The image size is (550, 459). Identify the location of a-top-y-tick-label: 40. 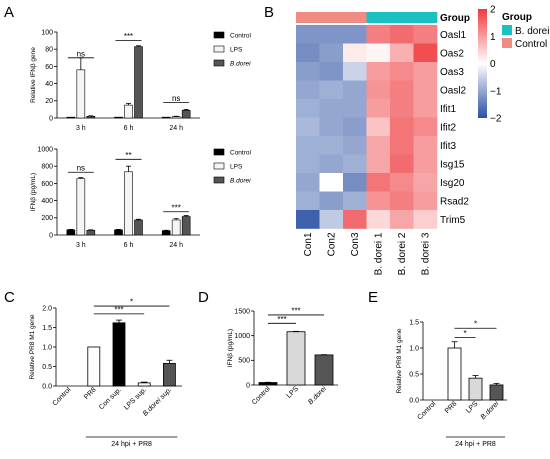
(49, 84).